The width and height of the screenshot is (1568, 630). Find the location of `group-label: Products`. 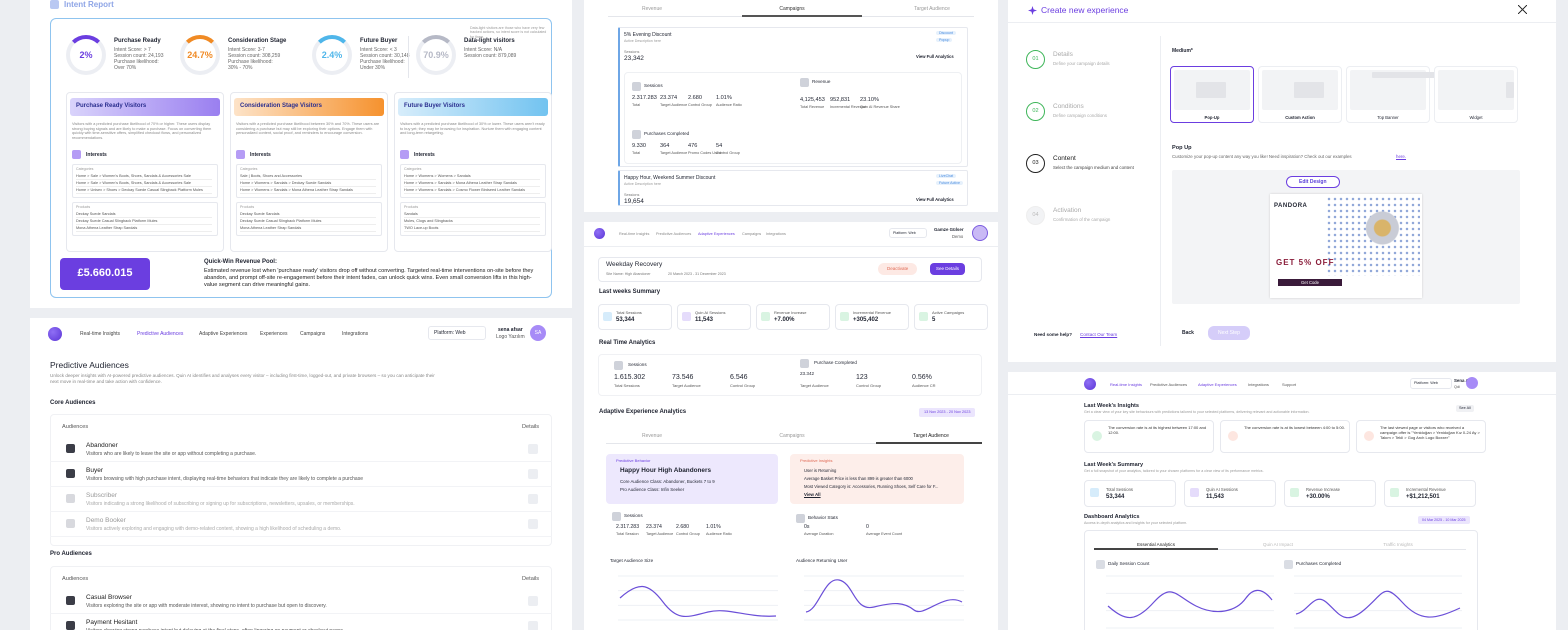

group-label: Products is located at coordinates (83, 207).